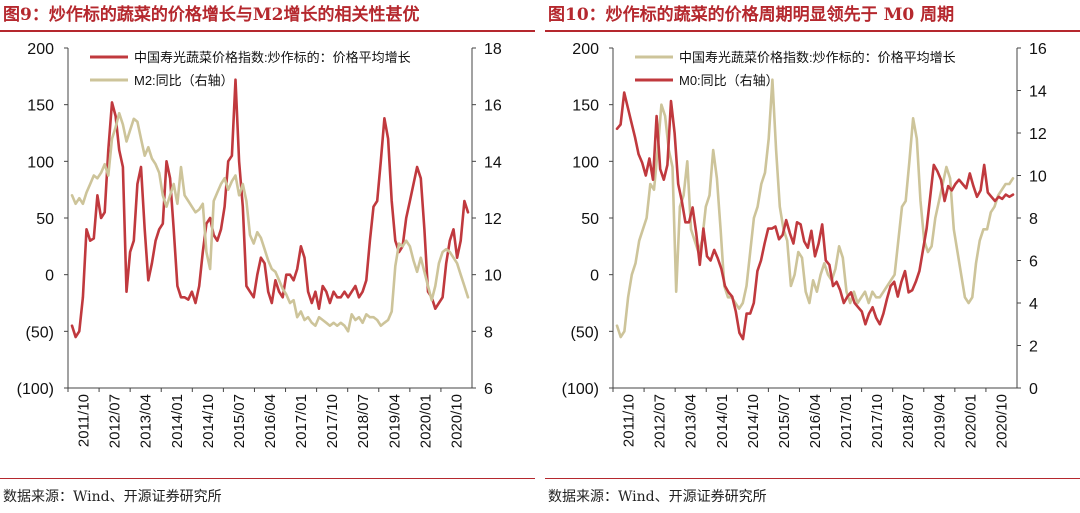 The image size is (1080, 513). I want to click on right-y-tick-label: 2, so click(1033, 347).